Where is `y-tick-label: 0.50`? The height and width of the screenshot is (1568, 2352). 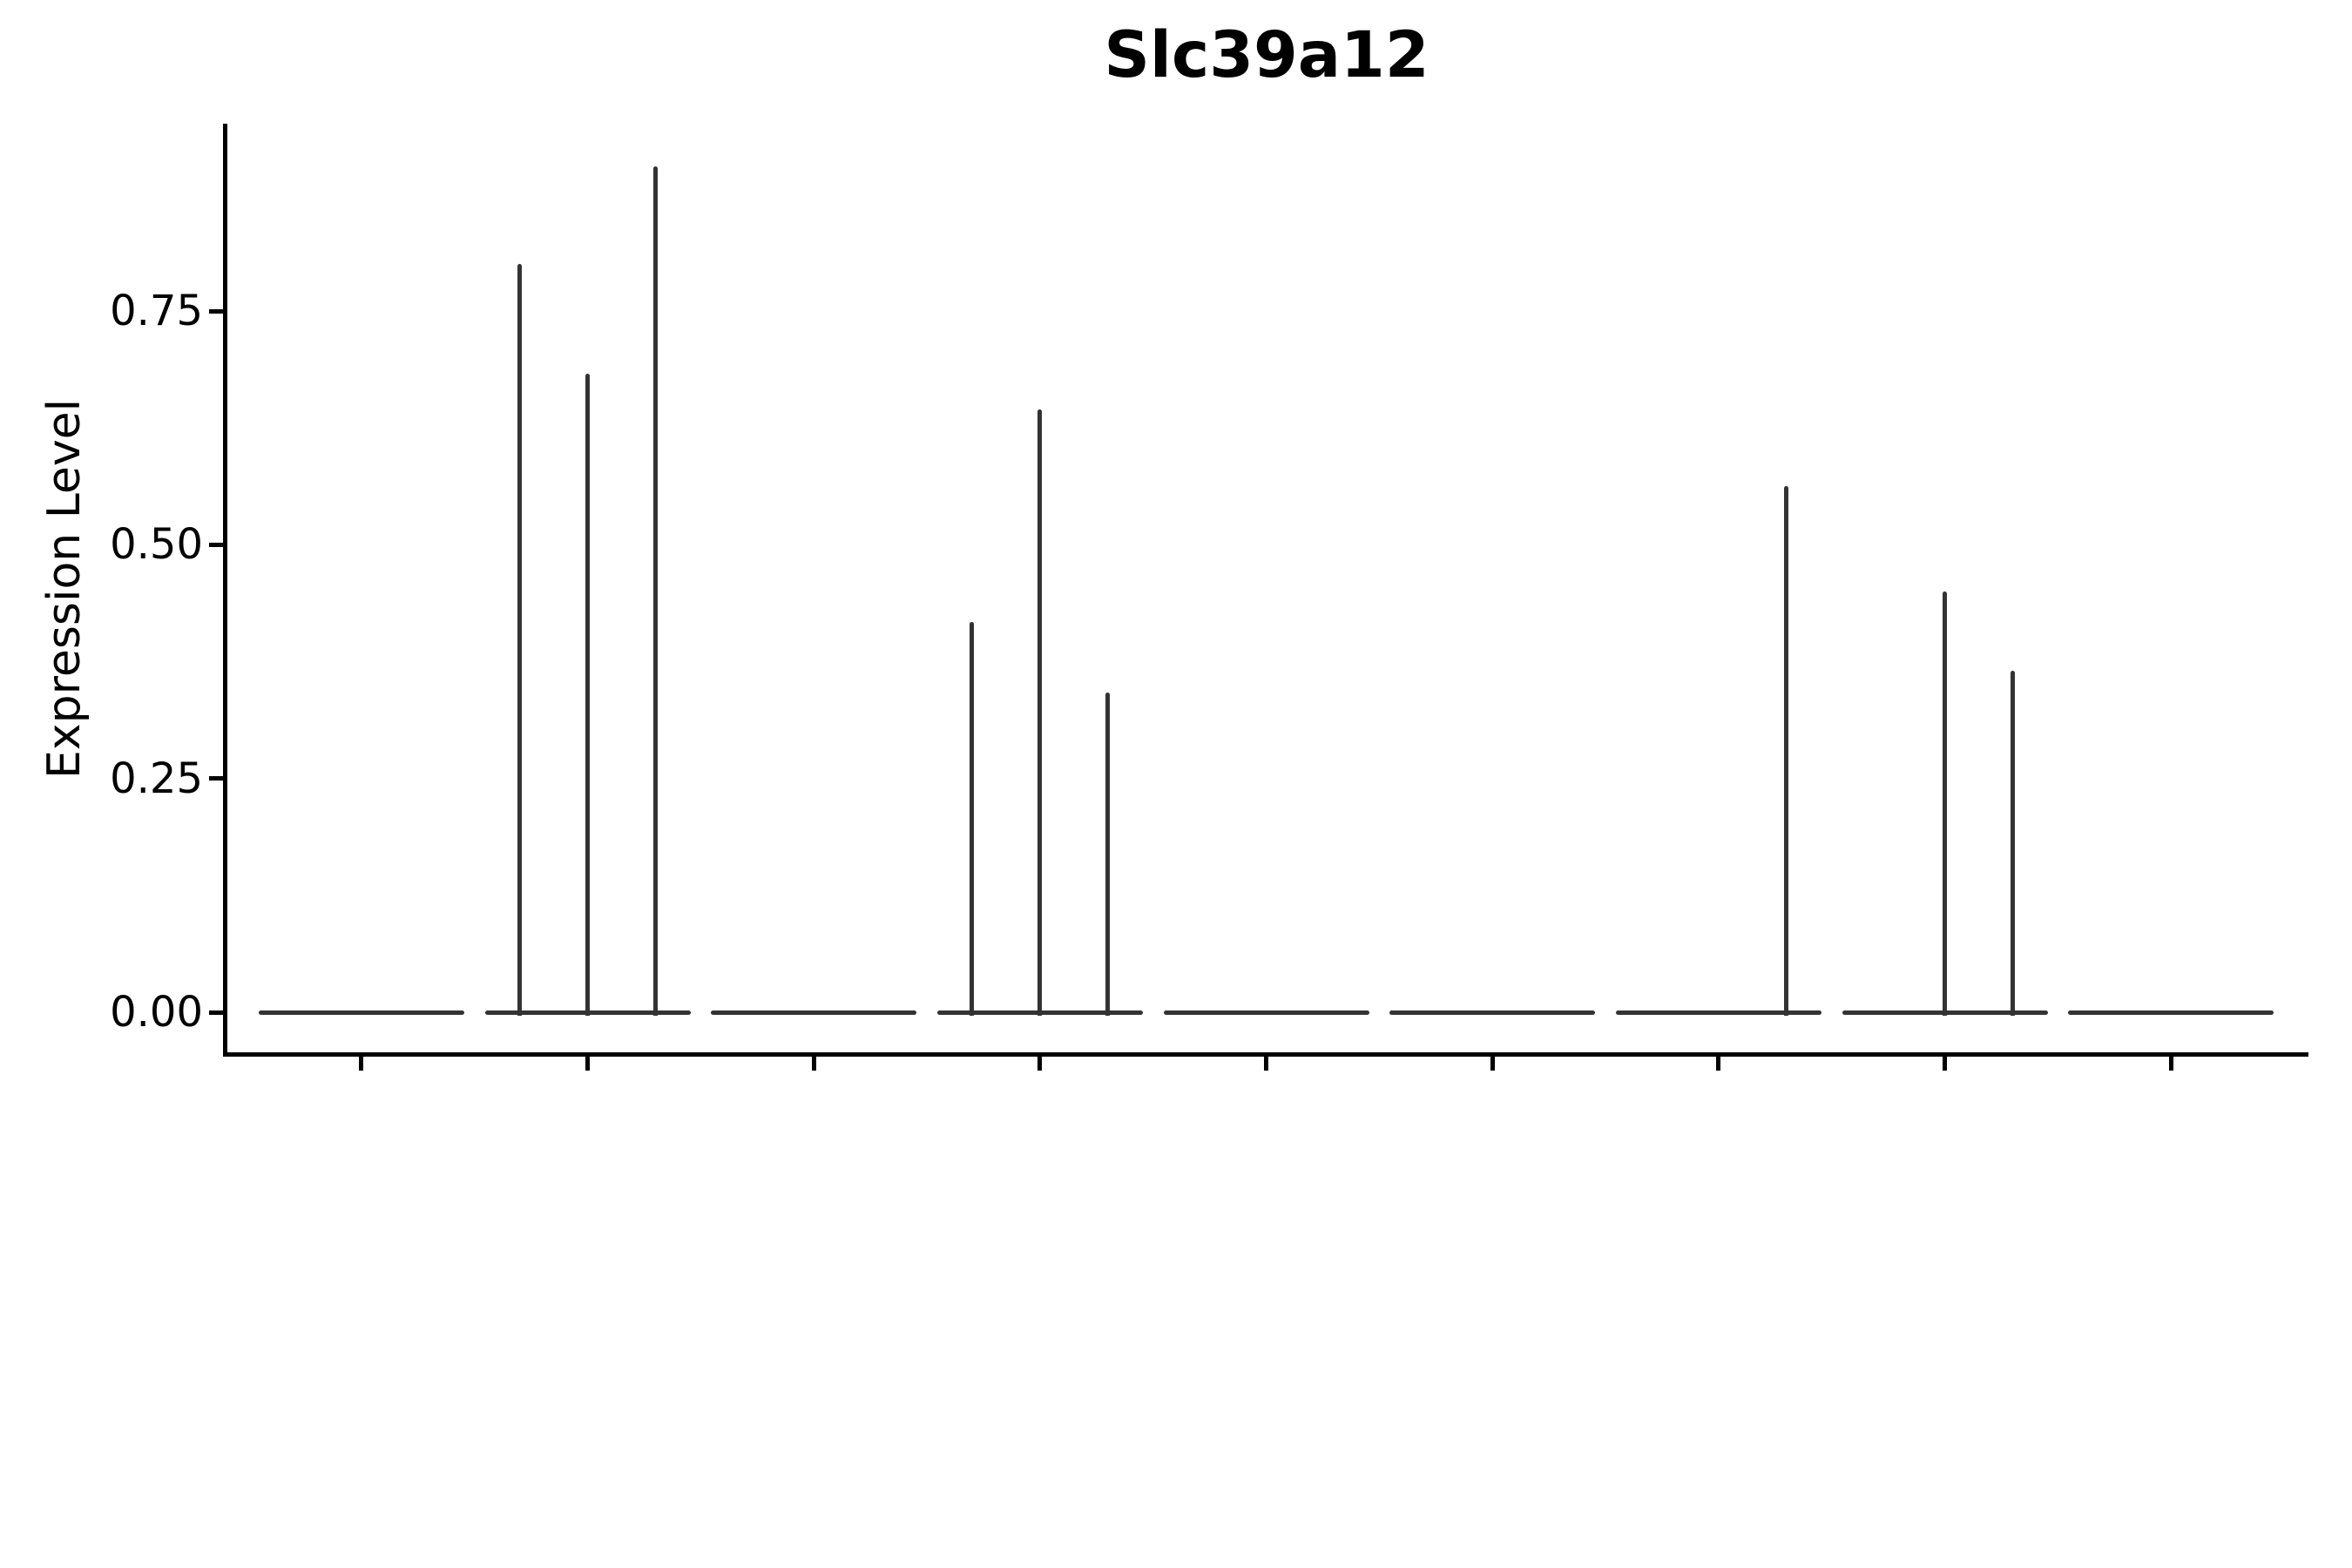 y-tick-label: 0.50 is located at coordinates (156, 545).